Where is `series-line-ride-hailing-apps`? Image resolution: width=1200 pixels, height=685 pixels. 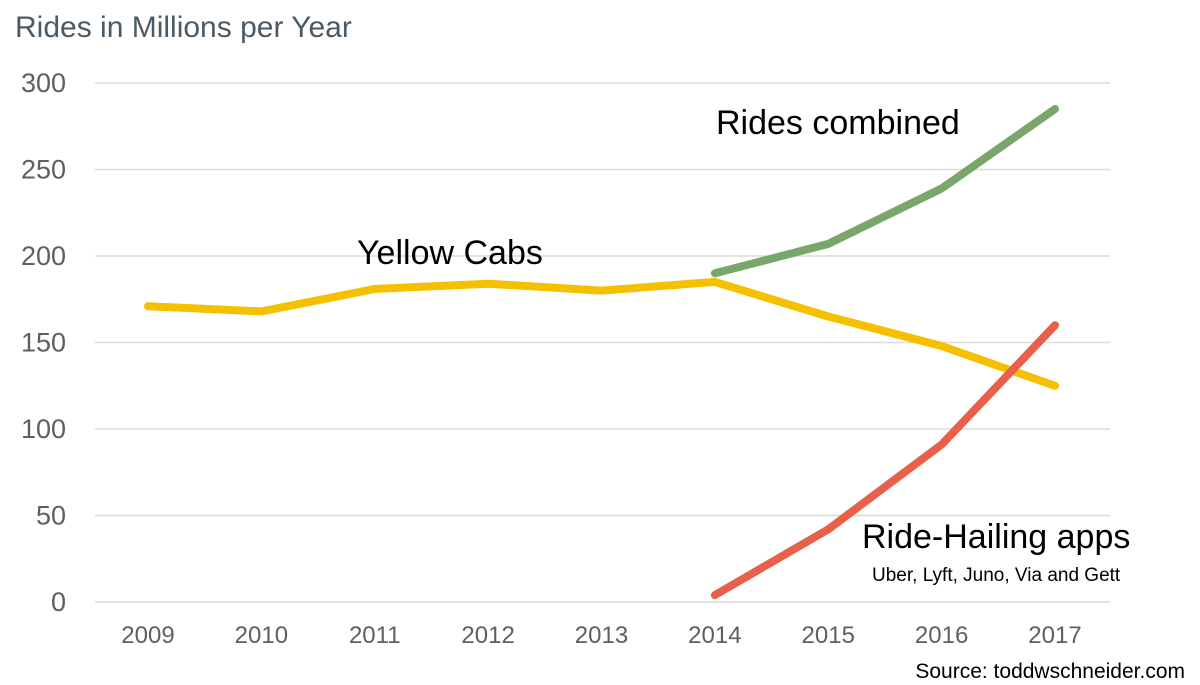 series-line-ride-hailing-apps is located at coordinates (884, 460).